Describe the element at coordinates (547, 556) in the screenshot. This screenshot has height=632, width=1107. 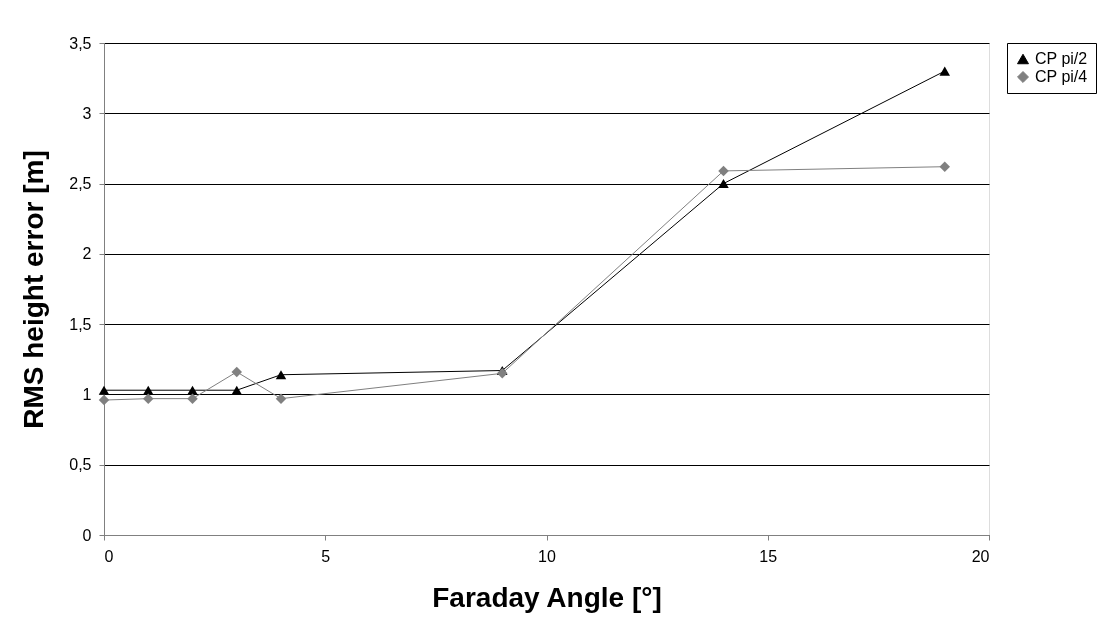
I see `x-tick-label: 10` at that location.